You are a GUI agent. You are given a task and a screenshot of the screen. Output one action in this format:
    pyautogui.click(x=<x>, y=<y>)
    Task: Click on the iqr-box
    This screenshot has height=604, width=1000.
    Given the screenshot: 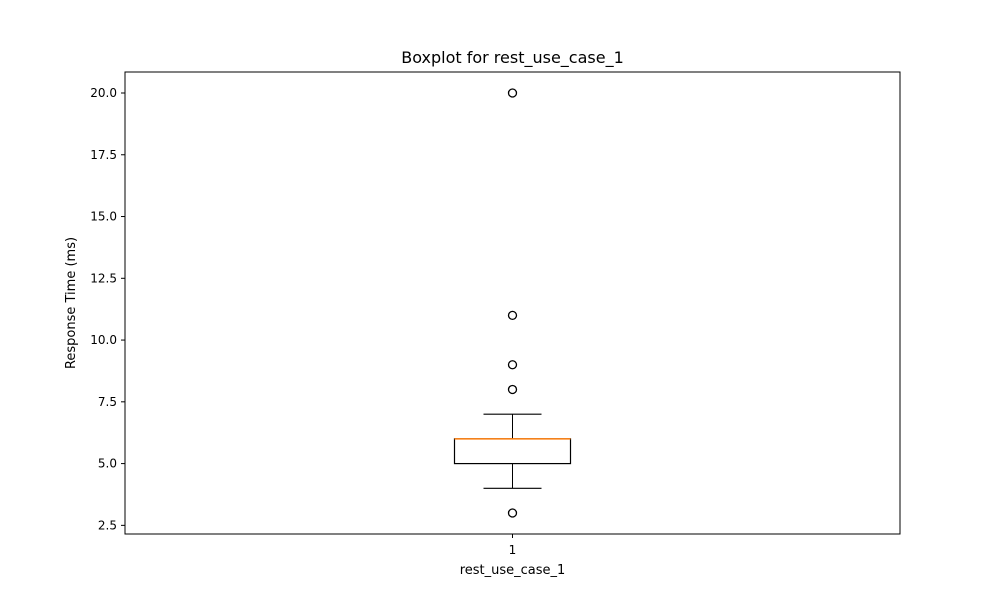 What is the action you would take?
    pyautogui.click(x=512, y=451)
    